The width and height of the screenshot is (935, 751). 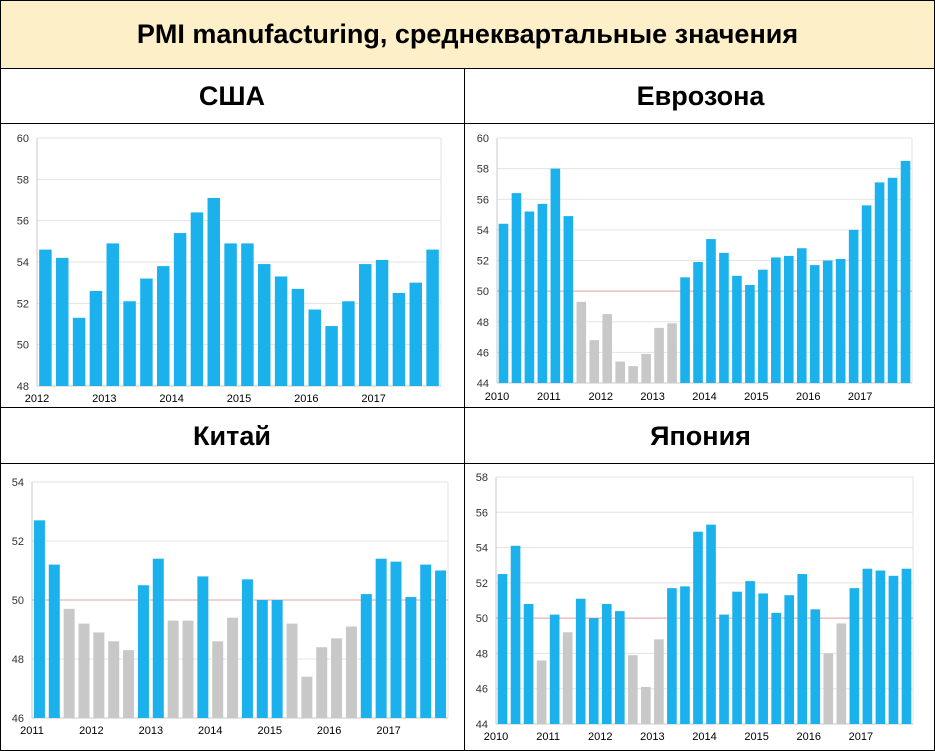 I want to click on panel-title-japan: Япония, so click(x=700, y=436).